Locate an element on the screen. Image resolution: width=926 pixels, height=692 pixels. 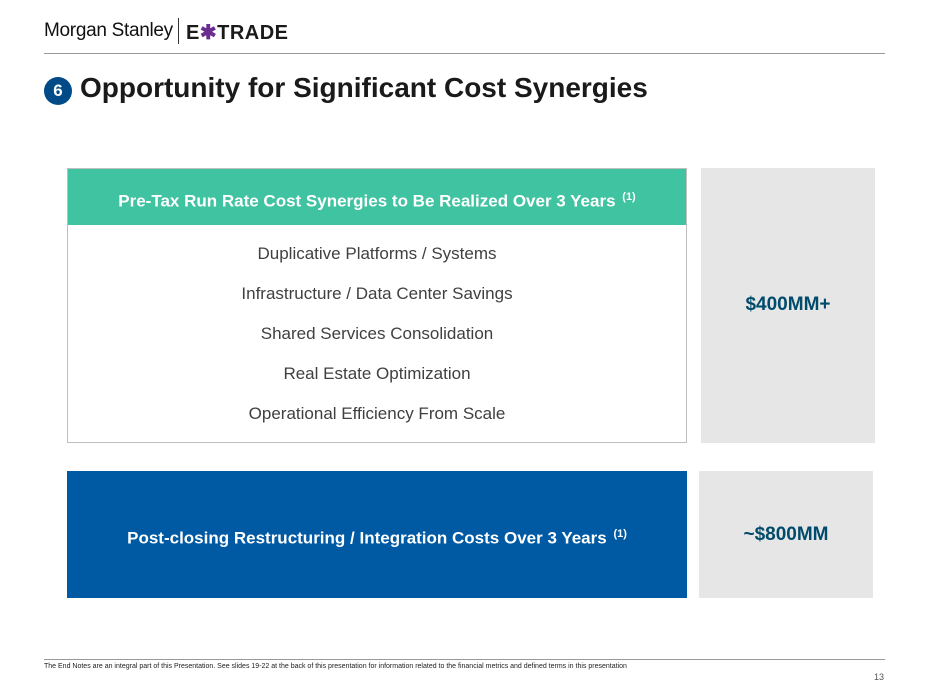
costs-value-panel: ~$800MM is located at coordinates (786, 534).